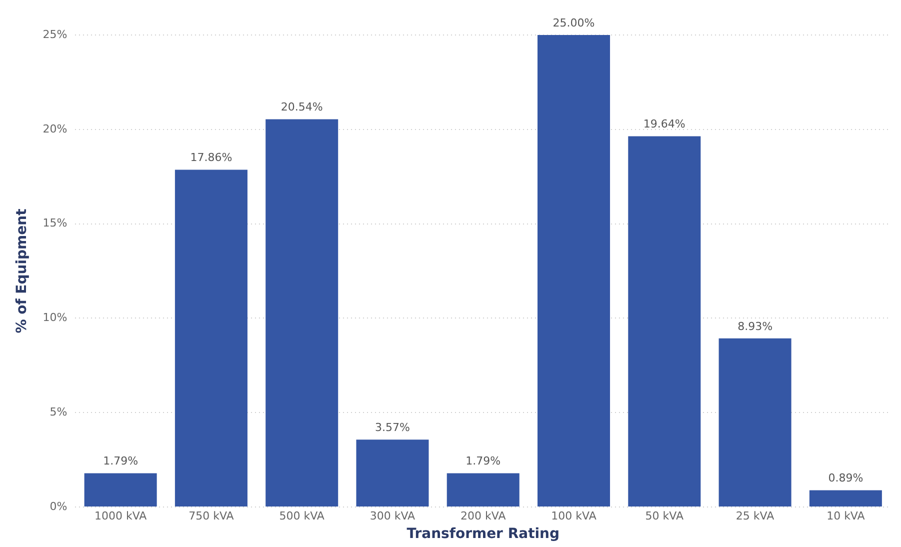 This screenshot has width=901, height=547. I want to click on data-label: 0.89%, so click(846, 478).